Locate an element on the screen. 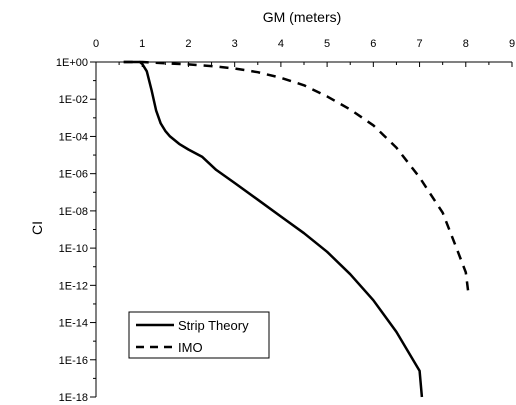  x-tick-label: 2 is located at coordinates (188, 44).